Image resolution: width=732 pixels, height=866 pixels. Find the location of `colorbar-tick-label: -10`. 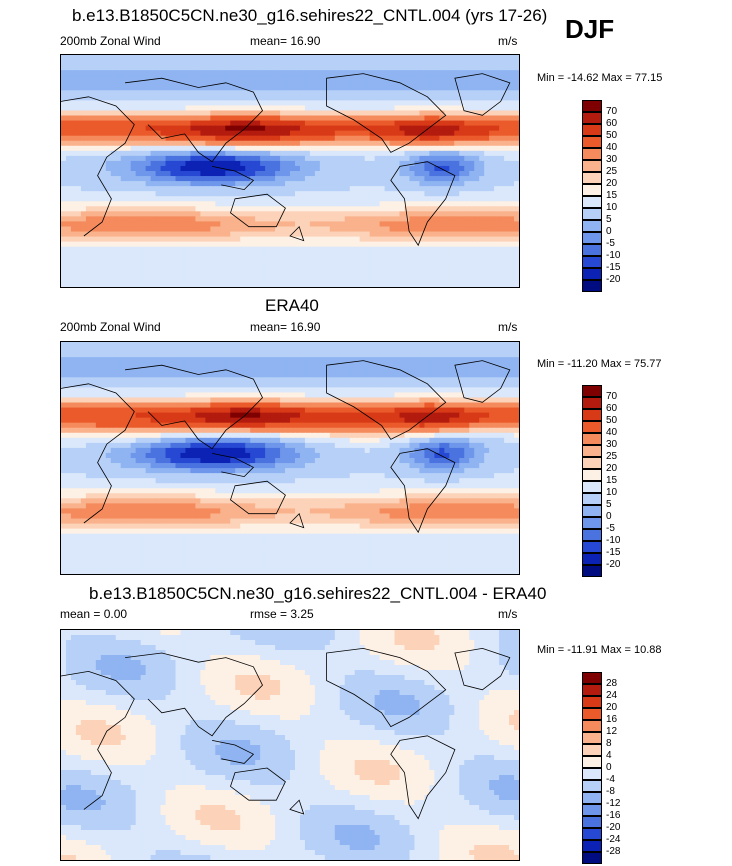

colorbar-tick-label: -10 is located at coordinates (613, 255).